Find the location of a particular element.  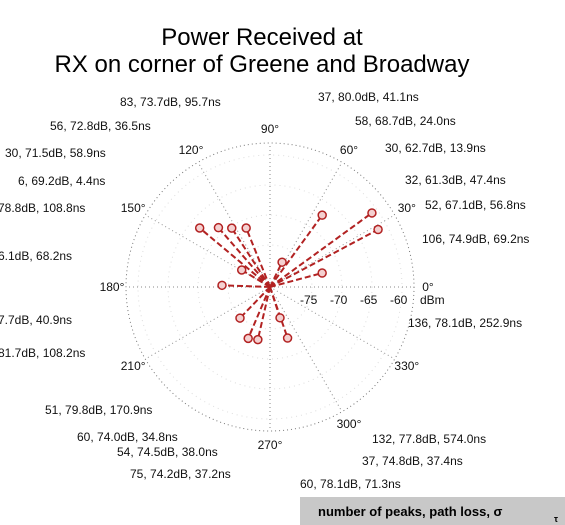

chart-title: RX on corner of Greene and Broadway is located at coordinates (262, 64).